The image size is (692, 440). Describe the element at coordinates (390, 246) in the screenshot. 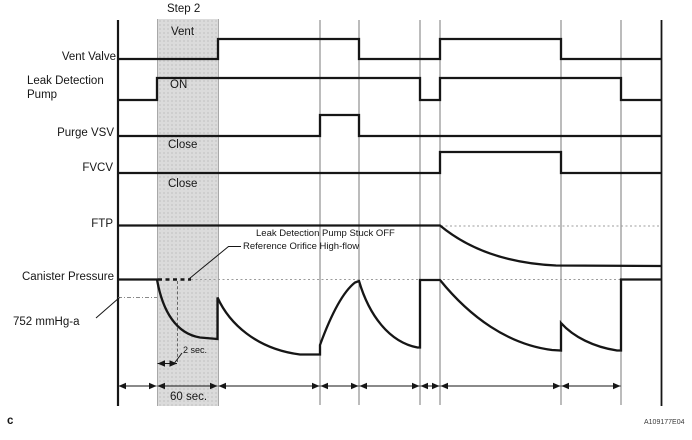

I see `ftp-trace` at that location.